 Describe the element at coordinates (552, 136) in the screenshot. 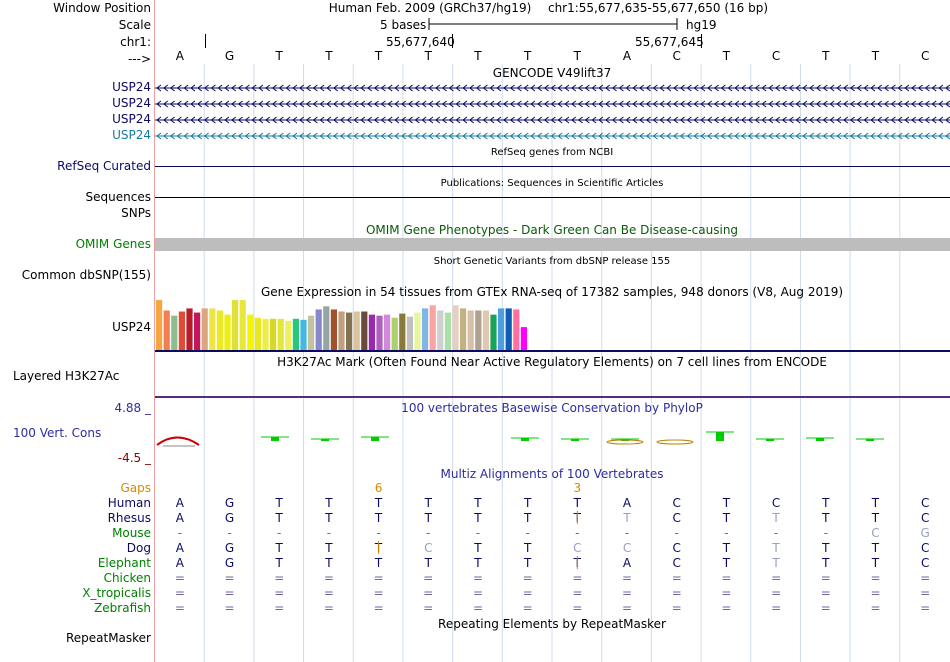

I see `usp24-gene-arrow` at that location.